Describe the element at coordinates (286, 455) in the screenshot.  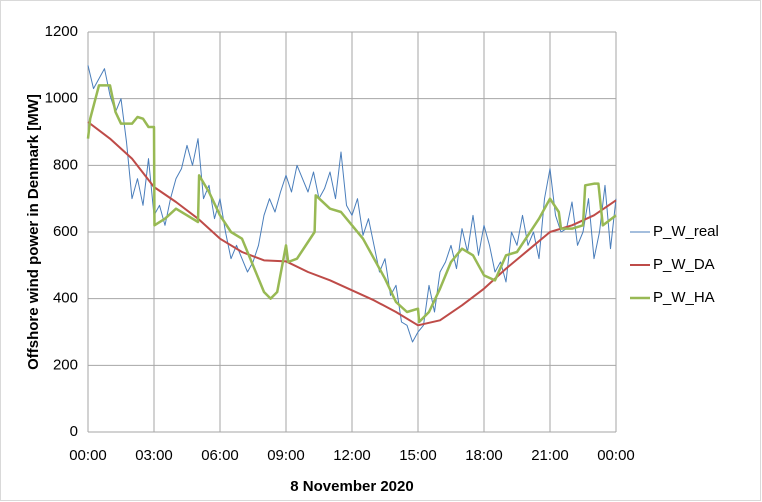
I see `x-tick-label: 09:00` at that location.